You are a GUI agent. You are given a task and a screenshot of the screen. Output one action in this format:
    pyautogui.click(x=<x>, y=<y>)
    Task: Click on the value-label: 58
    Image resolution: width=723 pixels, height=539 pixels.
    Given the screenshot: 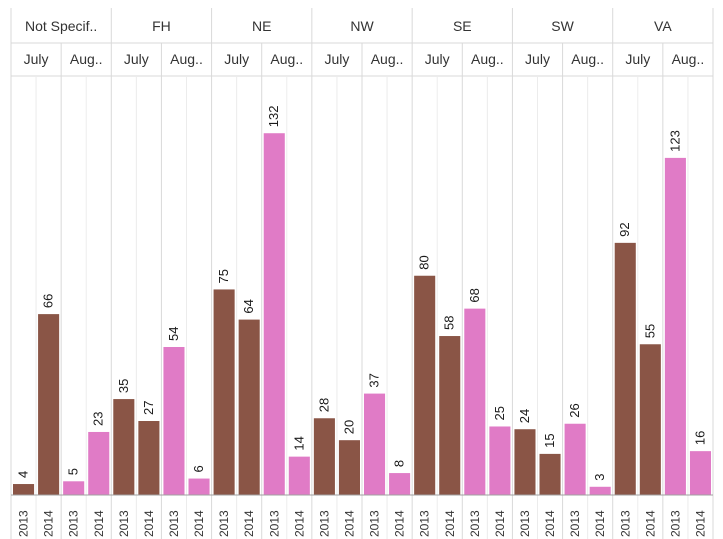 What is the action you would take?
    pyautogui.click(x=449, y=323)
    